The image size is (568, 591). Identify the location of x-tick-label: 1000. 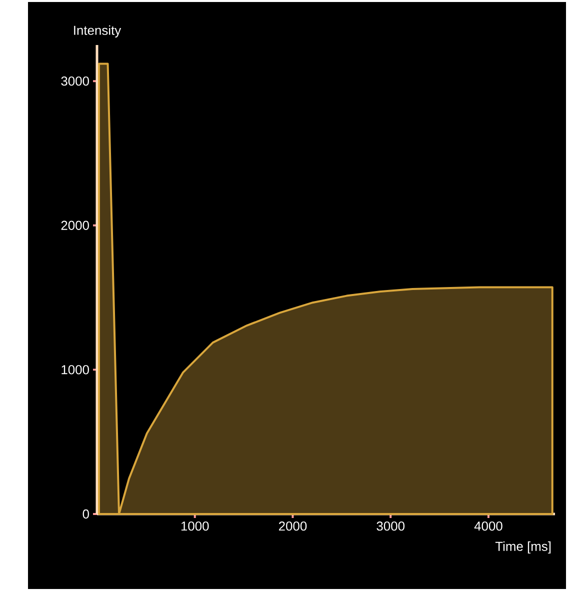
(195, 526).